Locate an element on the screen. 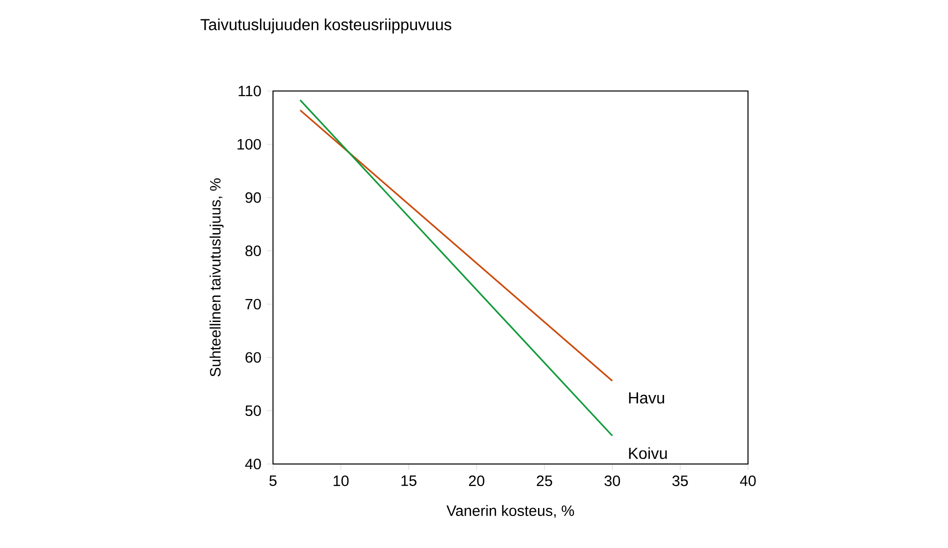 The width and height of the screenshot is (948, 548). y-tick-label: 90 is located at coordinates (253, 197).